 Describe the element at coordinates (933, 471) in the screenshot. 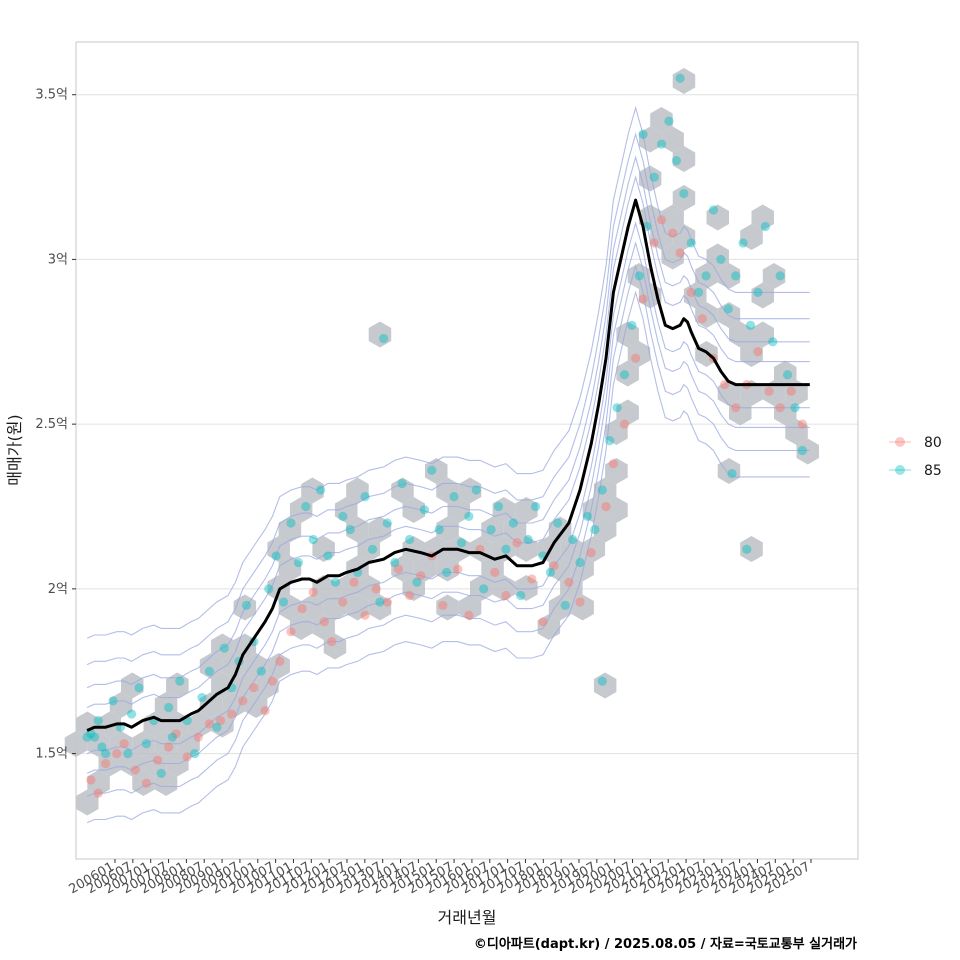

I see `legend-label-85: 85` at that location.